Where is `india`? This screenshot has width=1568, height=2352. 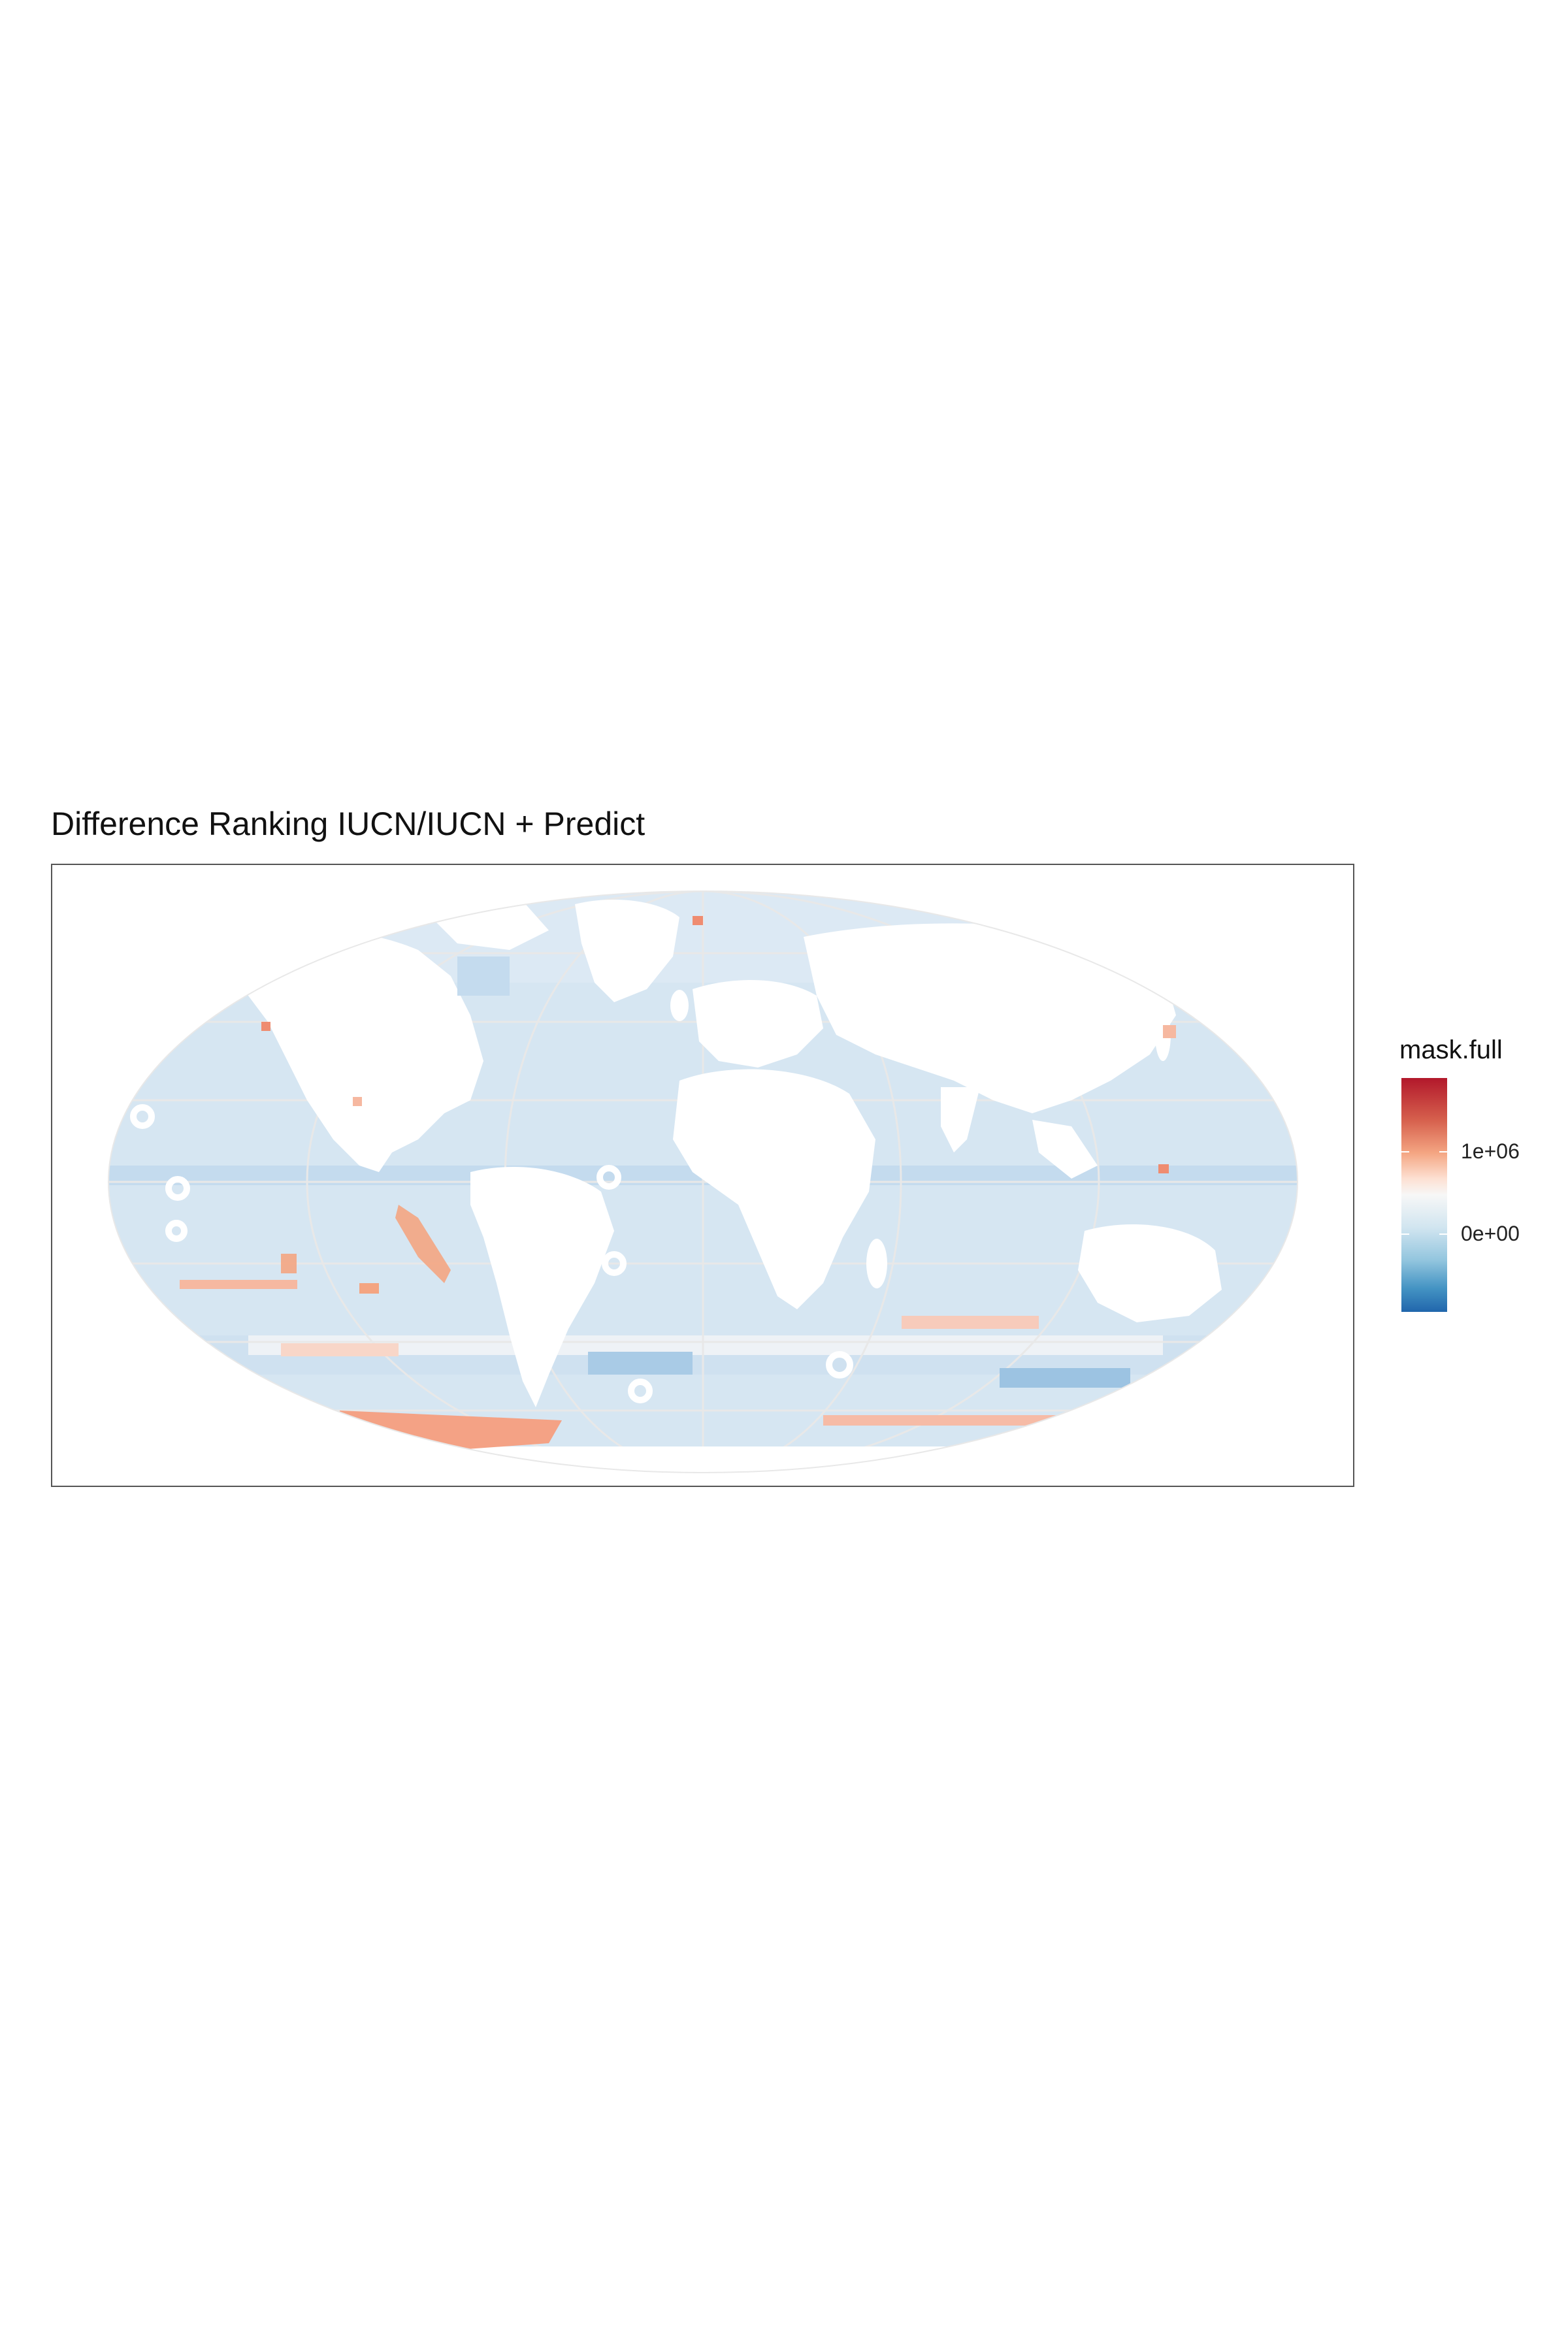
india is located at coordinates (960, 1119).